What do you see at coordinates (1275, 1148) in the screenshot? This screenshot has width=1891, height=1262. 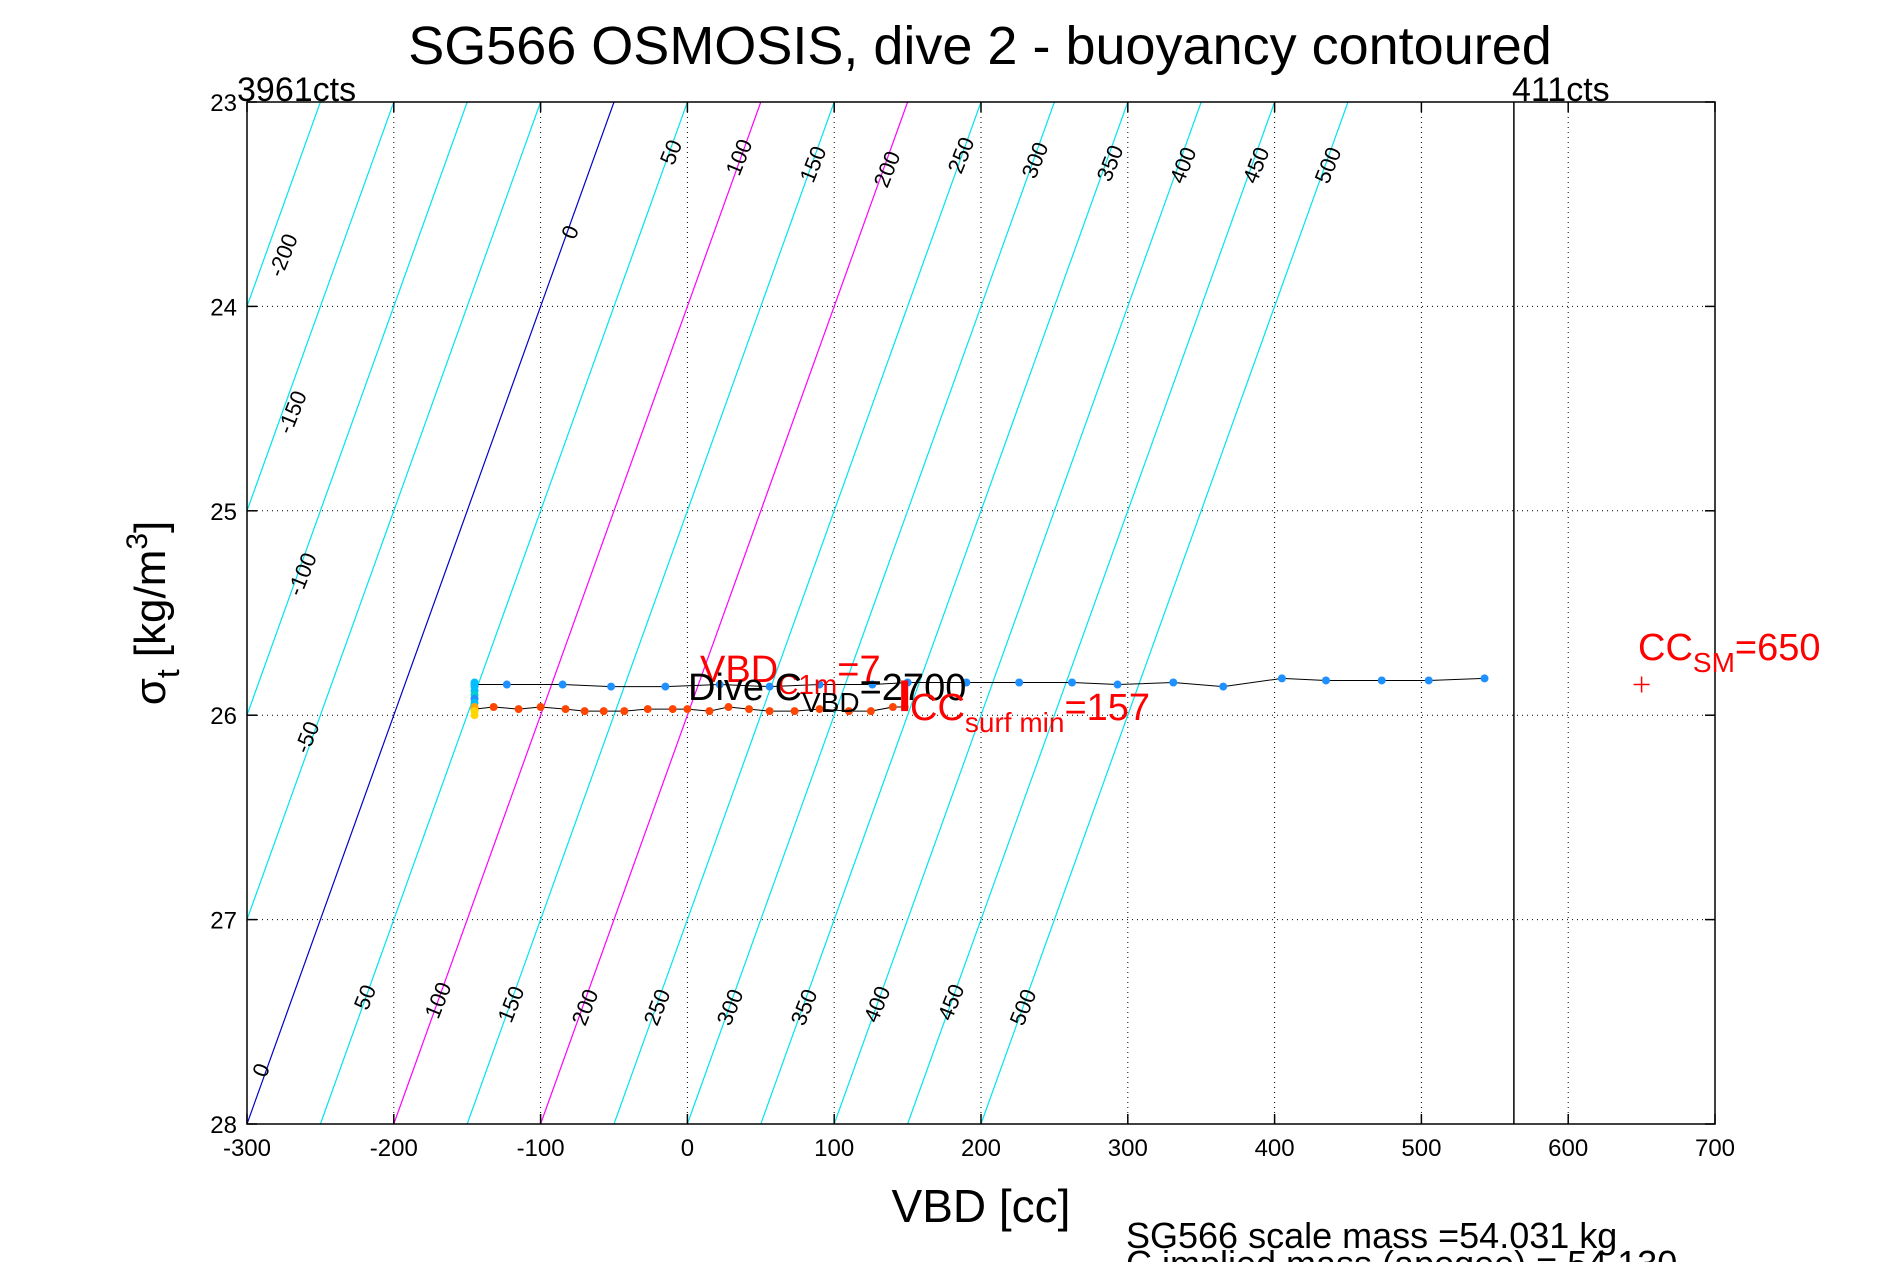 I see `x-tick-label: 400` at bounding box center [1275, 1148].